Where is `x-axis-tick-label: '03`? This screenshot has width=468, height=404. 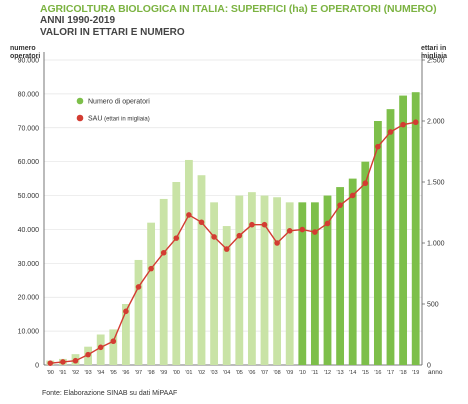 x-axis-tick-label: '03 is located at coordinates (214, 373).